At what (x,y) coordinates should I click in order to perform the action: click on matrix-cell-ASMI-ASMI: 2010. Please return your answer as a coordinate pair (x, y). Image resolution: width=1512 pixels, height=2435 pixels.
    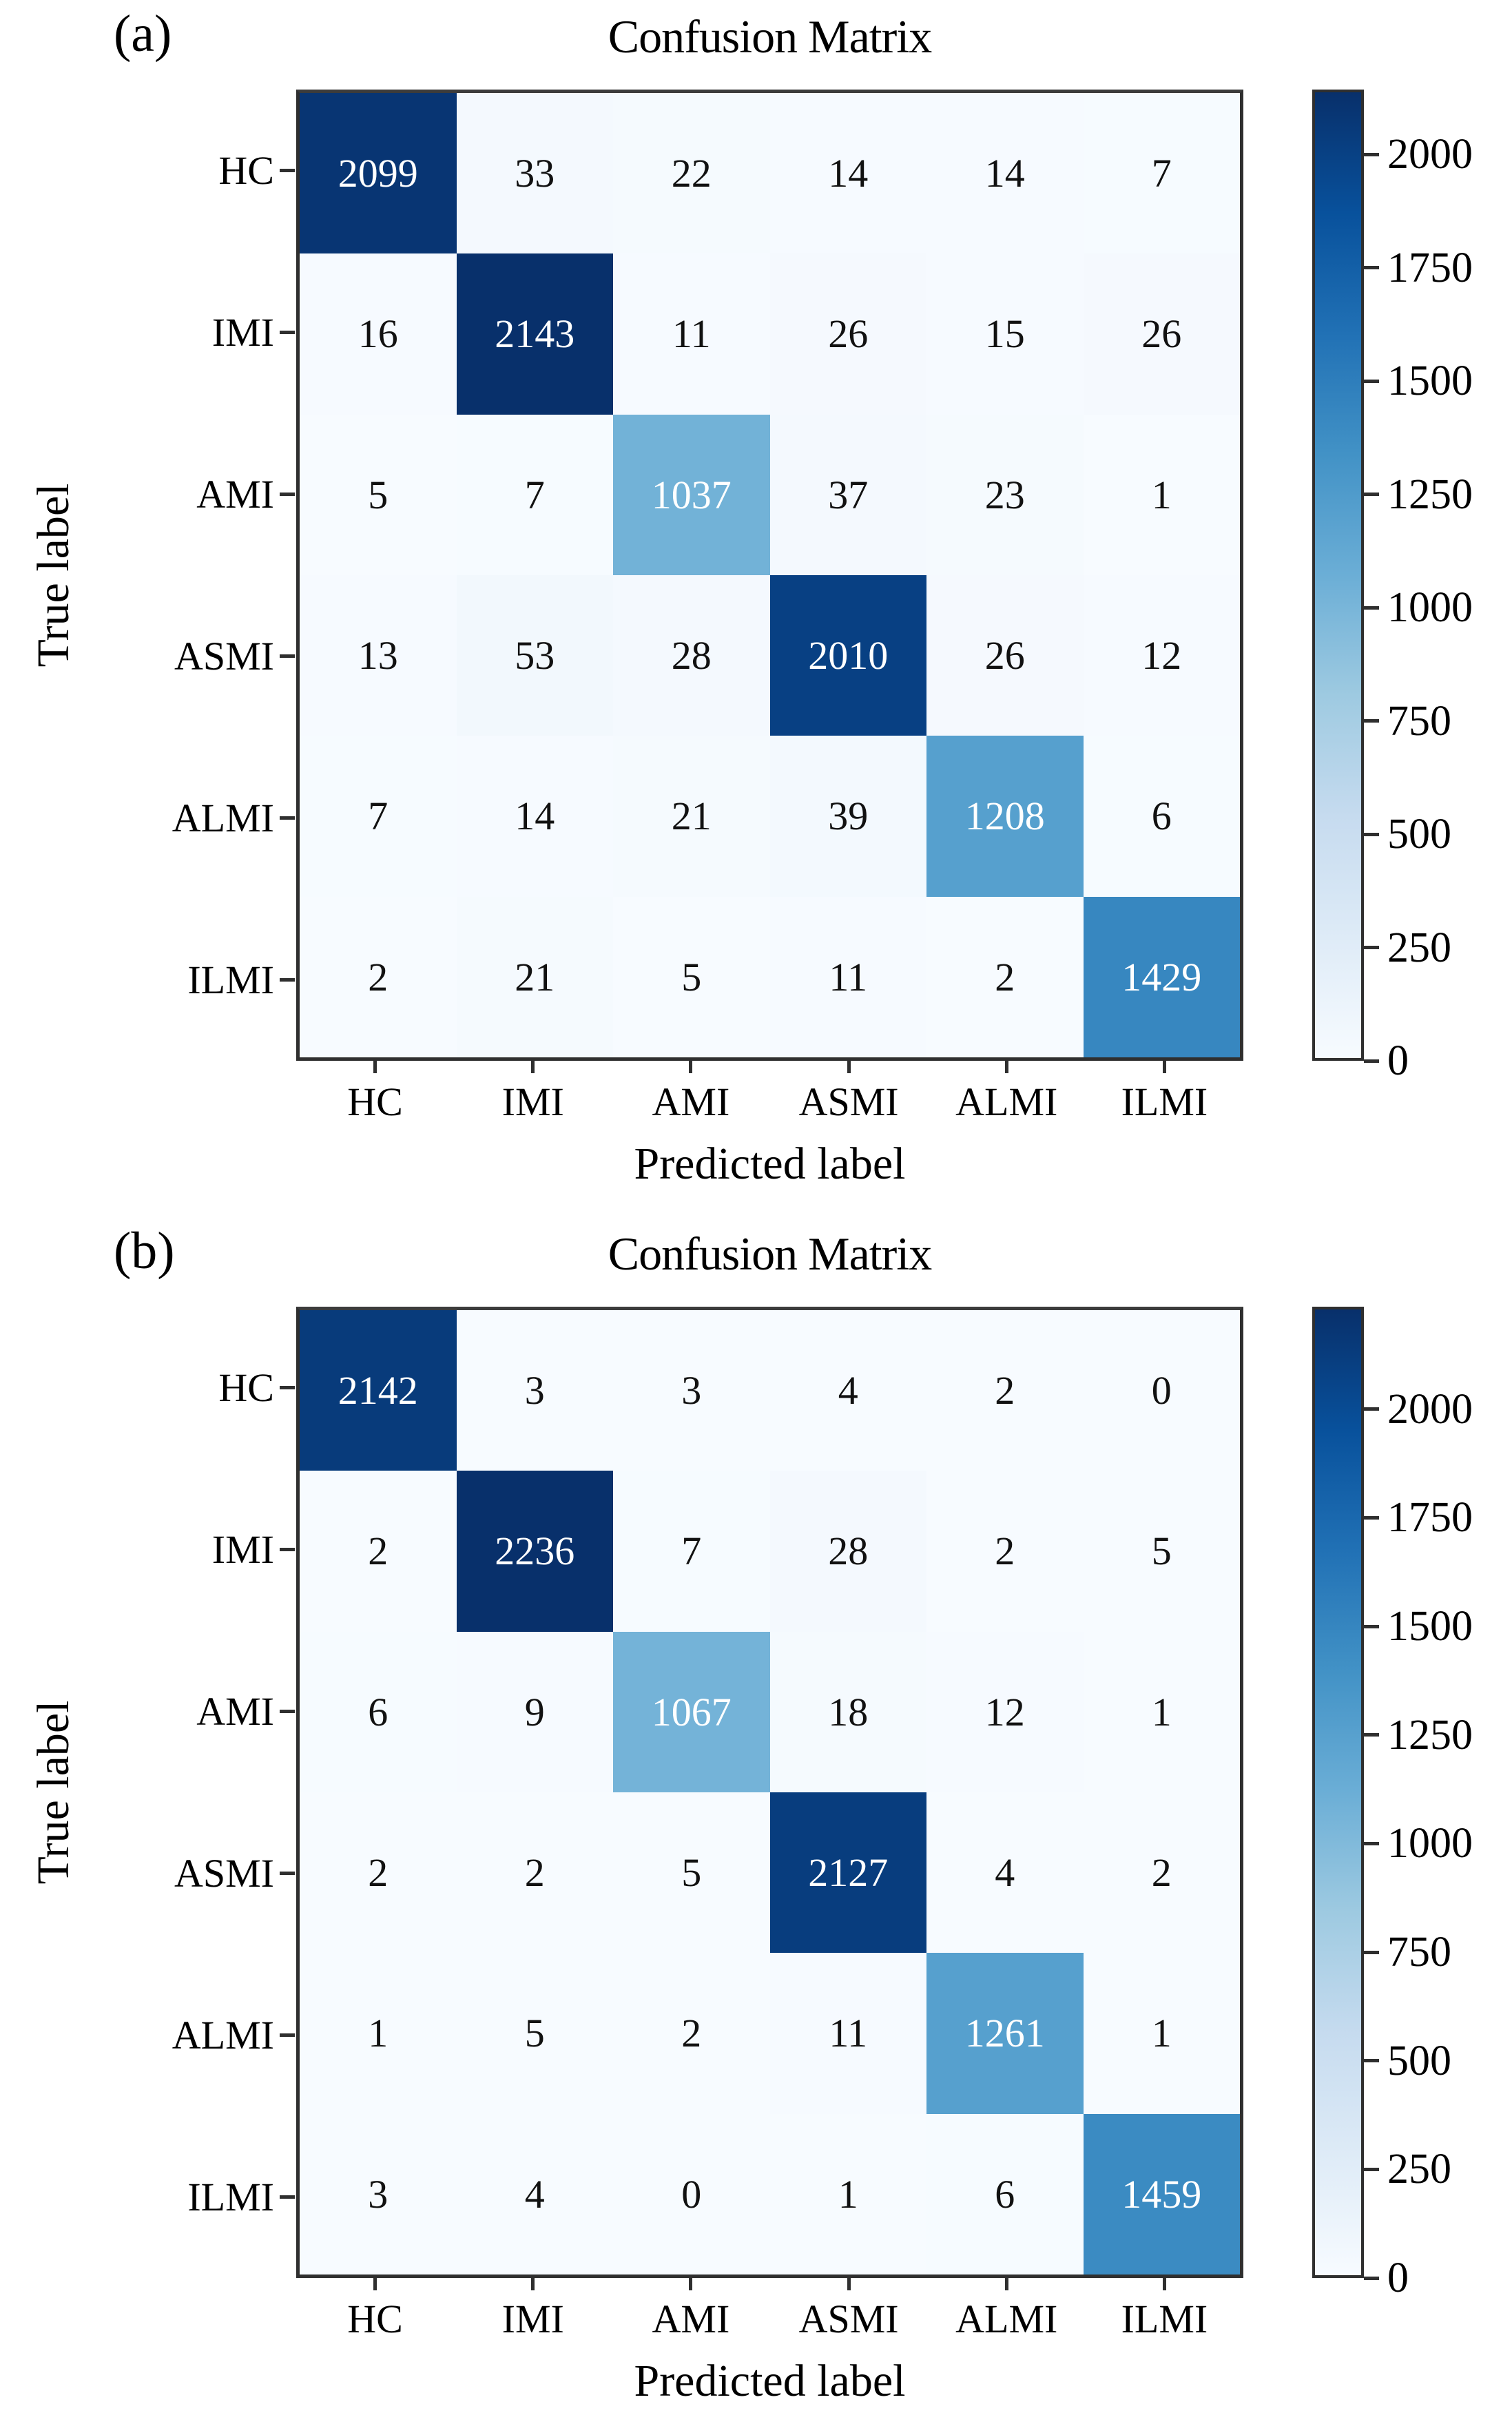
    Looking at the image, I should click on (847, 655).